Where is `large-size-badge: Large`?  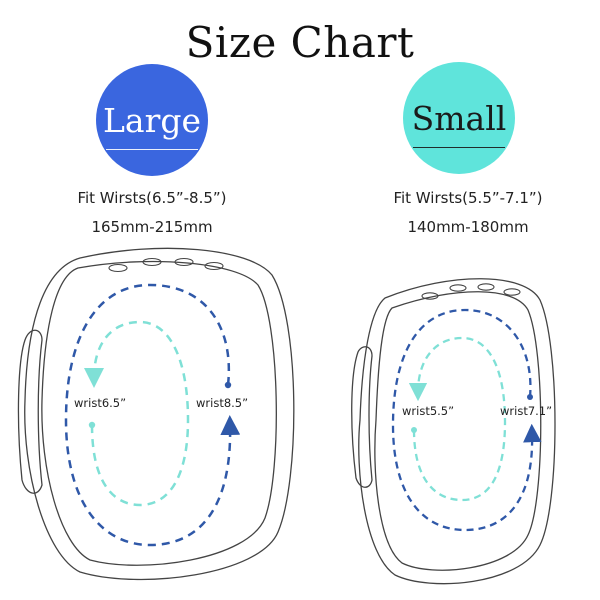 large-size-badge: Large is located at coordinates (152, 120).